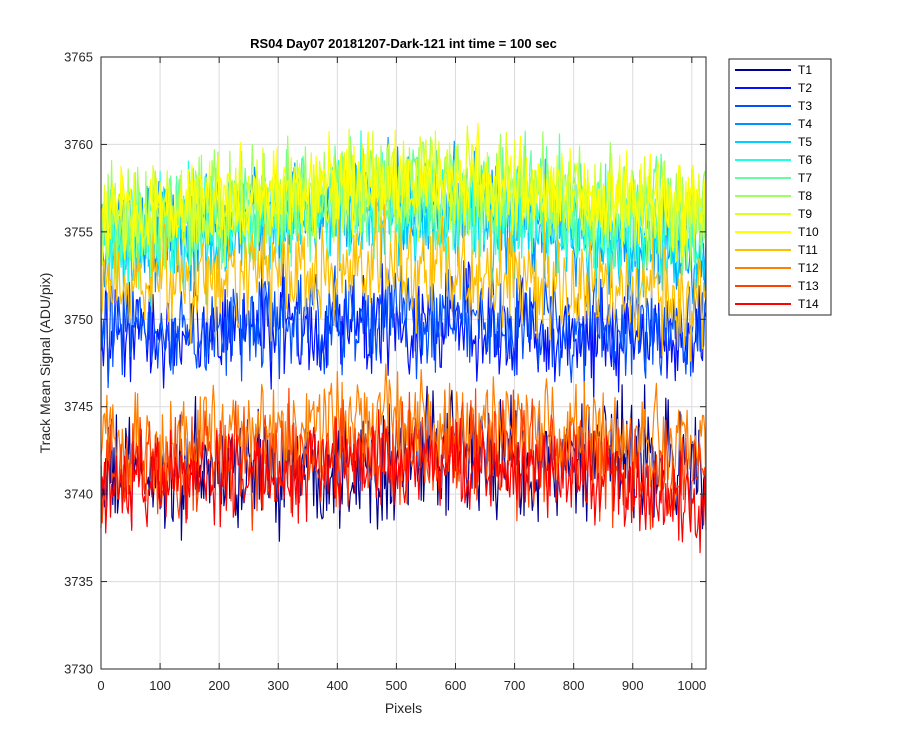  I want to click on x-tick-label: 0, so click(100, 685).